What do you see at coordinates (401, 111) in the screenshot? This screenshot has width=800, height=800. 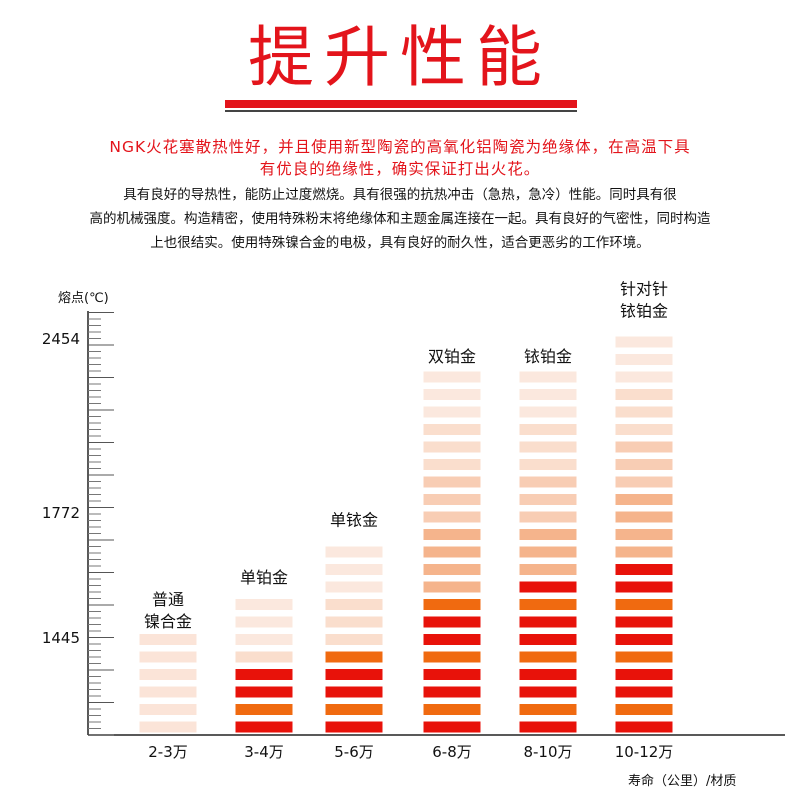 I see `title-rule` at bounding box center [401, 111].